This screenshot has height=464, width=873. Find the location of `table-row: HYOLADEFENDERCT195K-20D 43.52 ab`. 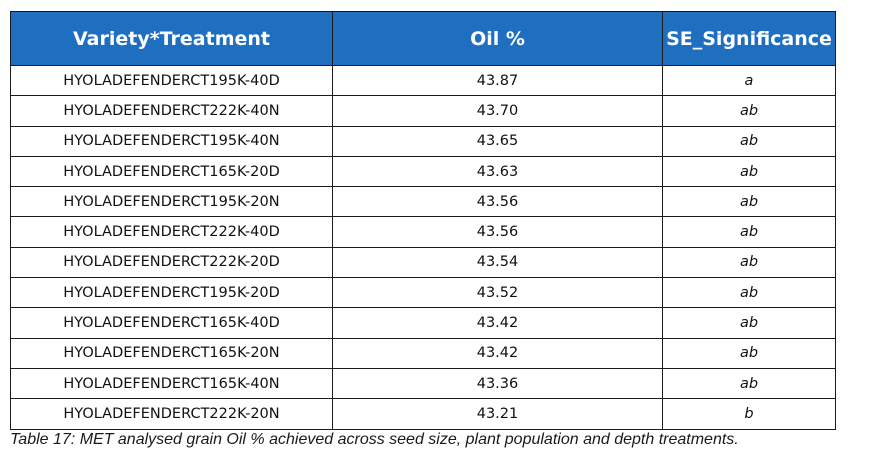

table-row: HYOLADEFENDERCT195K-20D 43.52 ab is located at coordinates (423, 293).